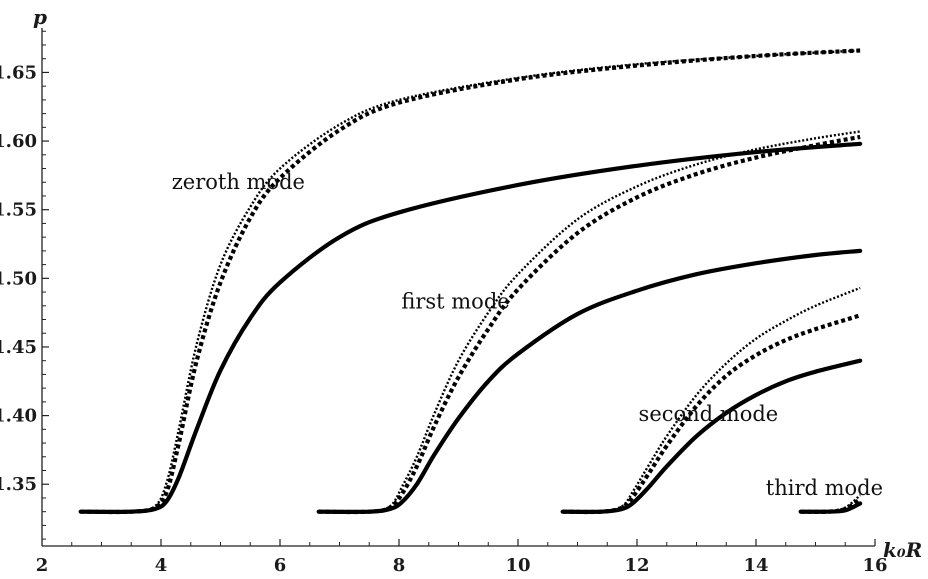 The image size is (928, 579). What do you see at coordinates (18, 347) in the screenshot?
I see `y-tick-label: 1.45` at bounding box center [18, 347].